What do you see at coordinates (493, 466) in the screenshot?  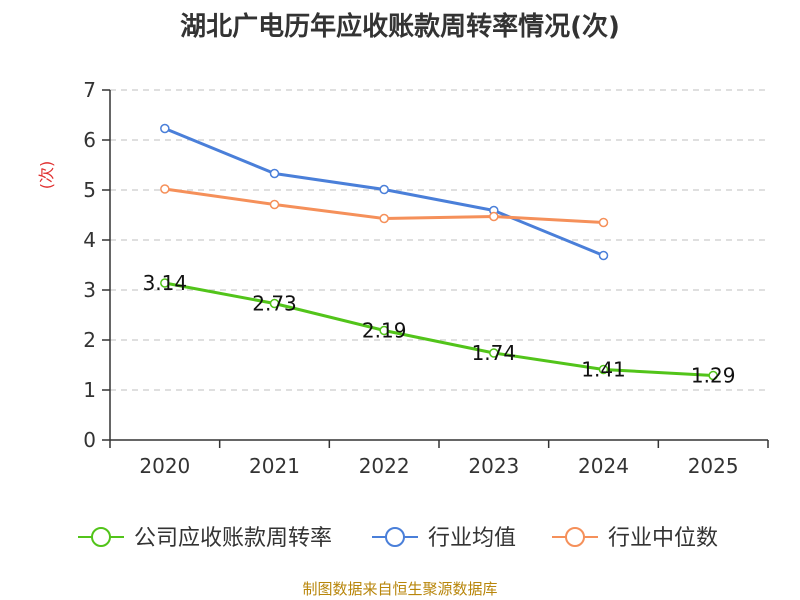 I see `x-tick-label: 2023` at bounding box center [493, 466].